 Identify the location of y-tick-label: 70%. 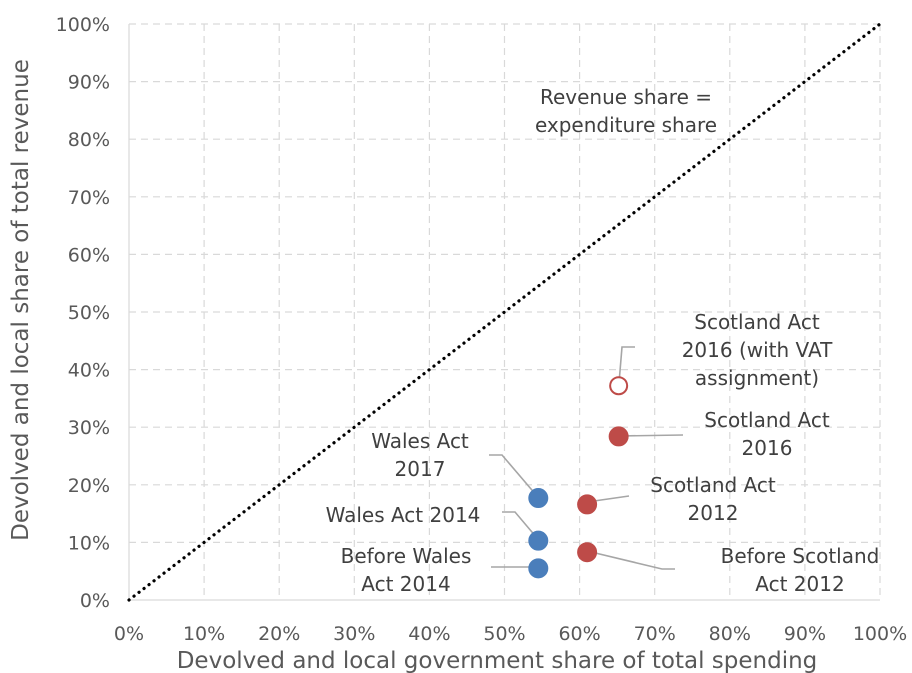
(89, 198).